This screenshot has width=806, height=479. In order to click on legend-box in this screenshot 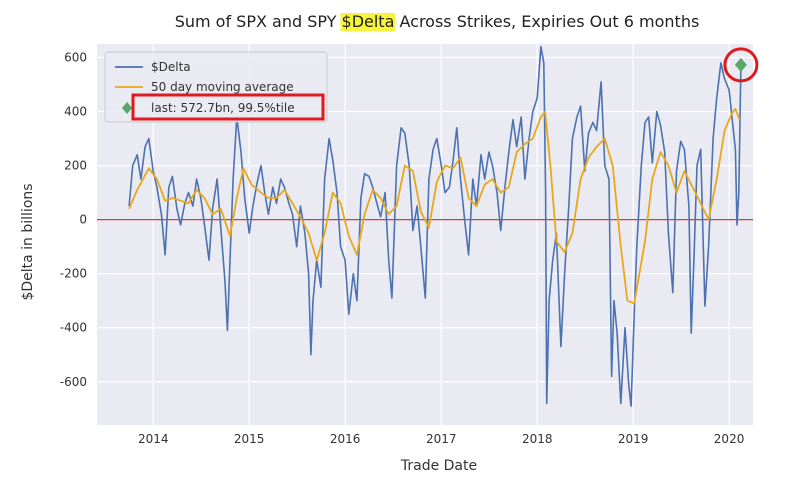, I will do `click(216, 87)`.